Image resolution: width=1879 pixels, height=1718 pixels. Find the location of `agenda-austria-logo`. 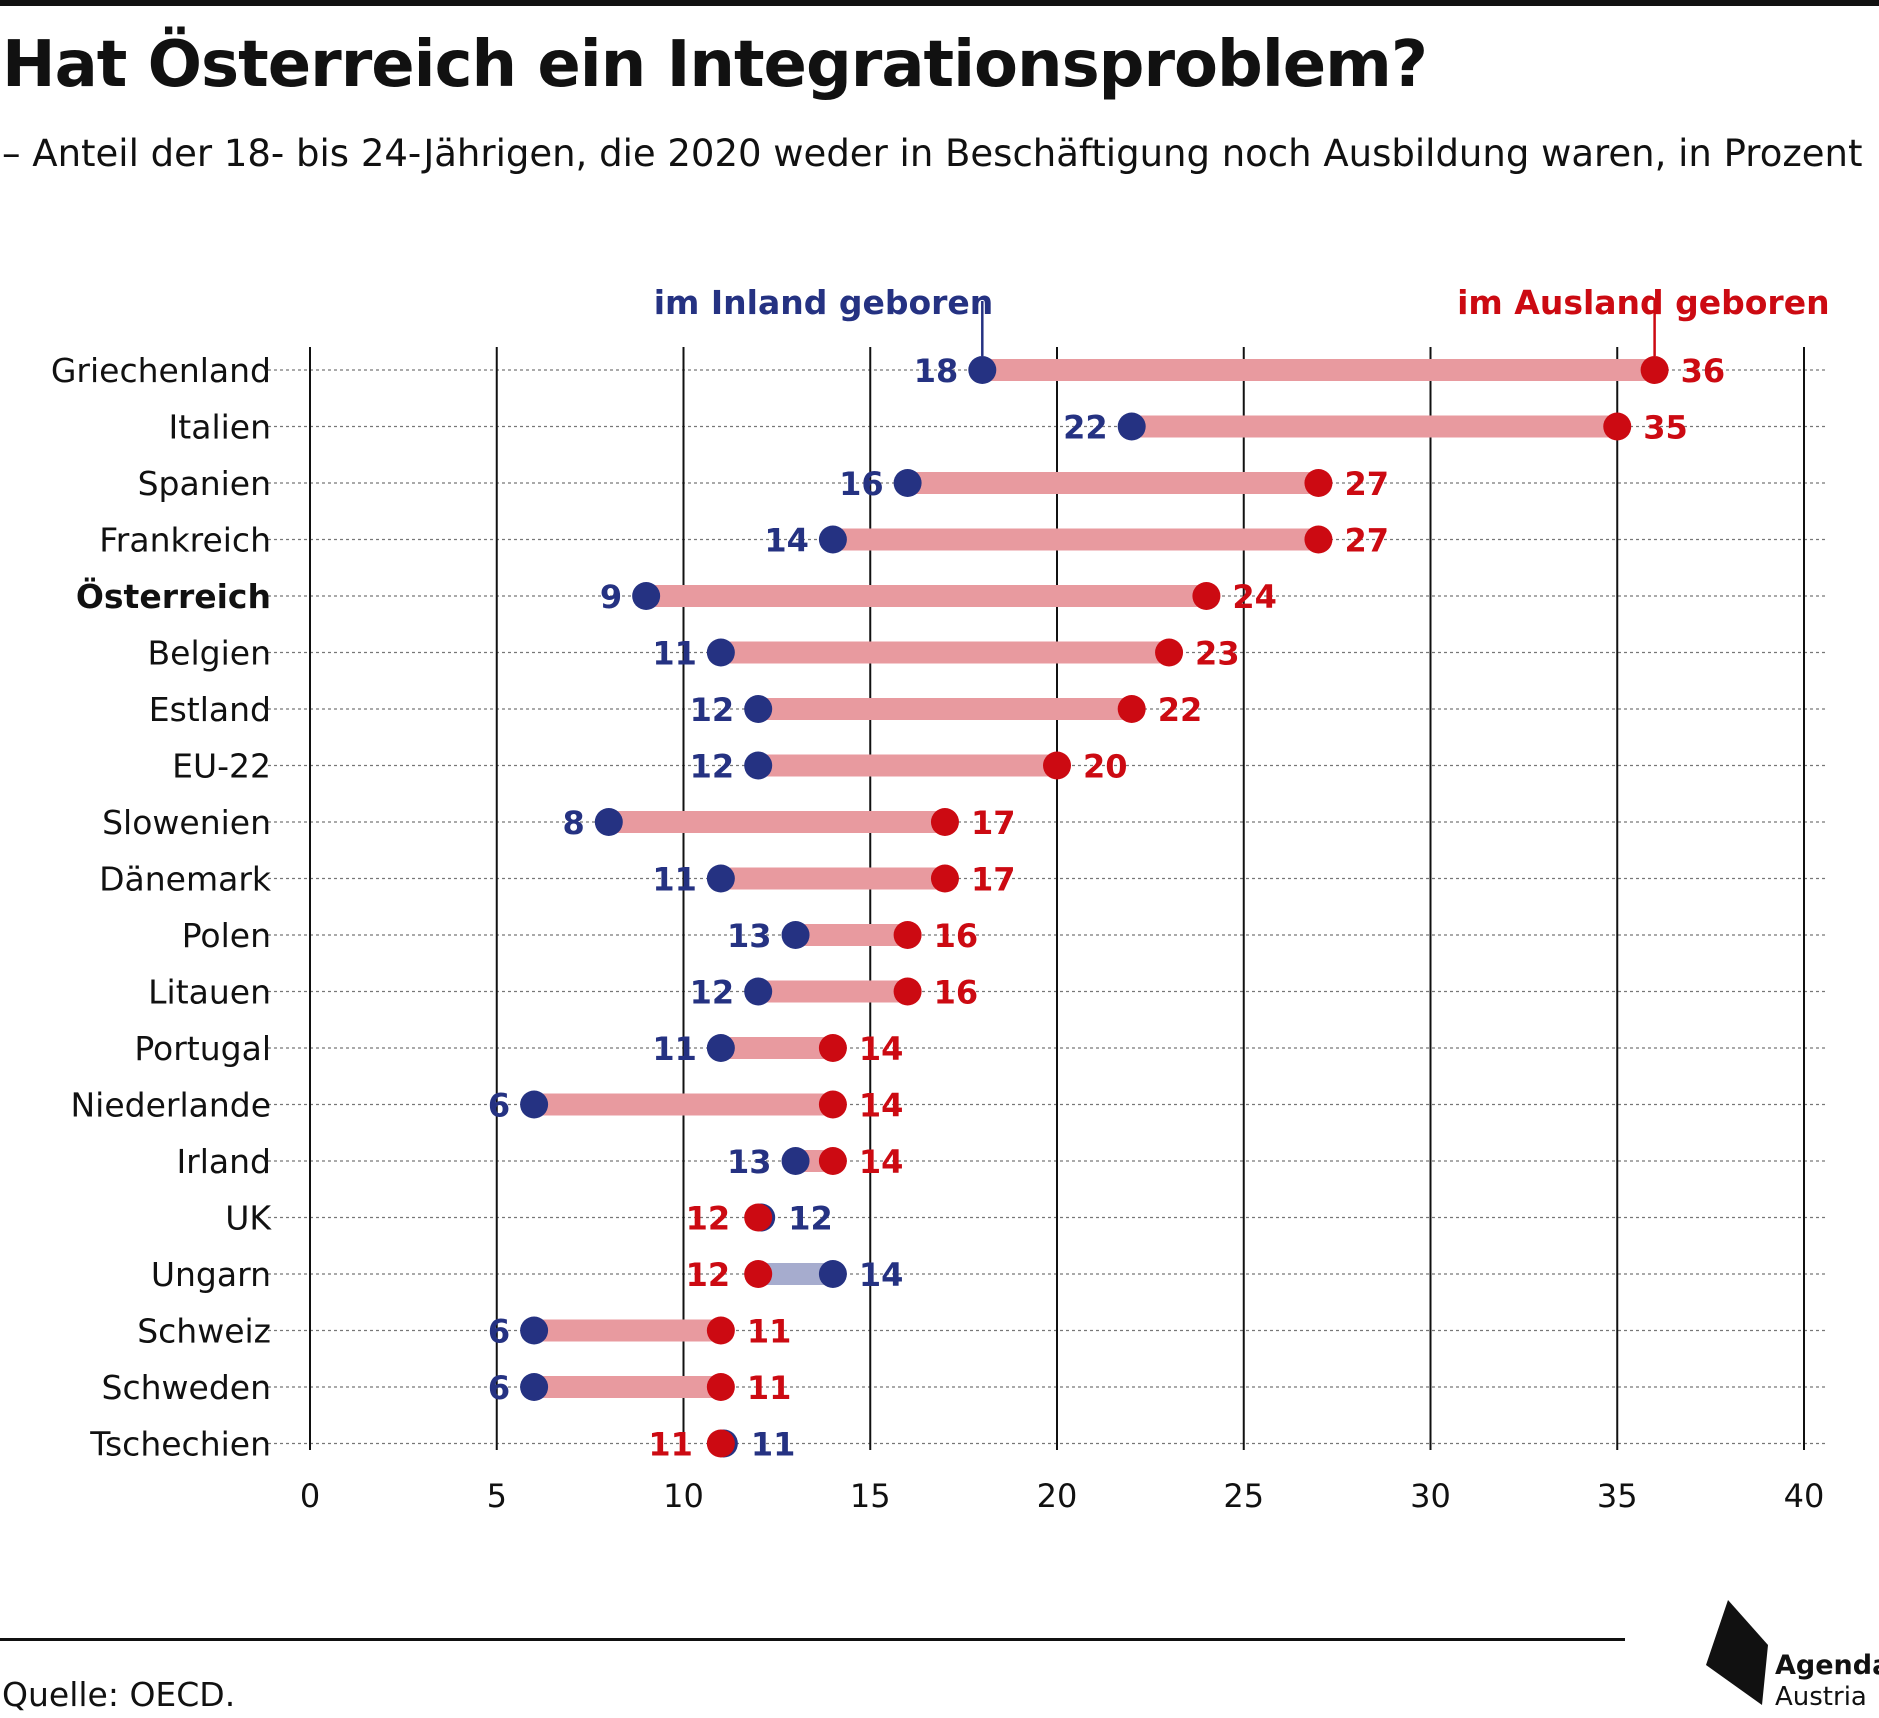

agenda-austria-logo is located at coordinates (1737, 1652).